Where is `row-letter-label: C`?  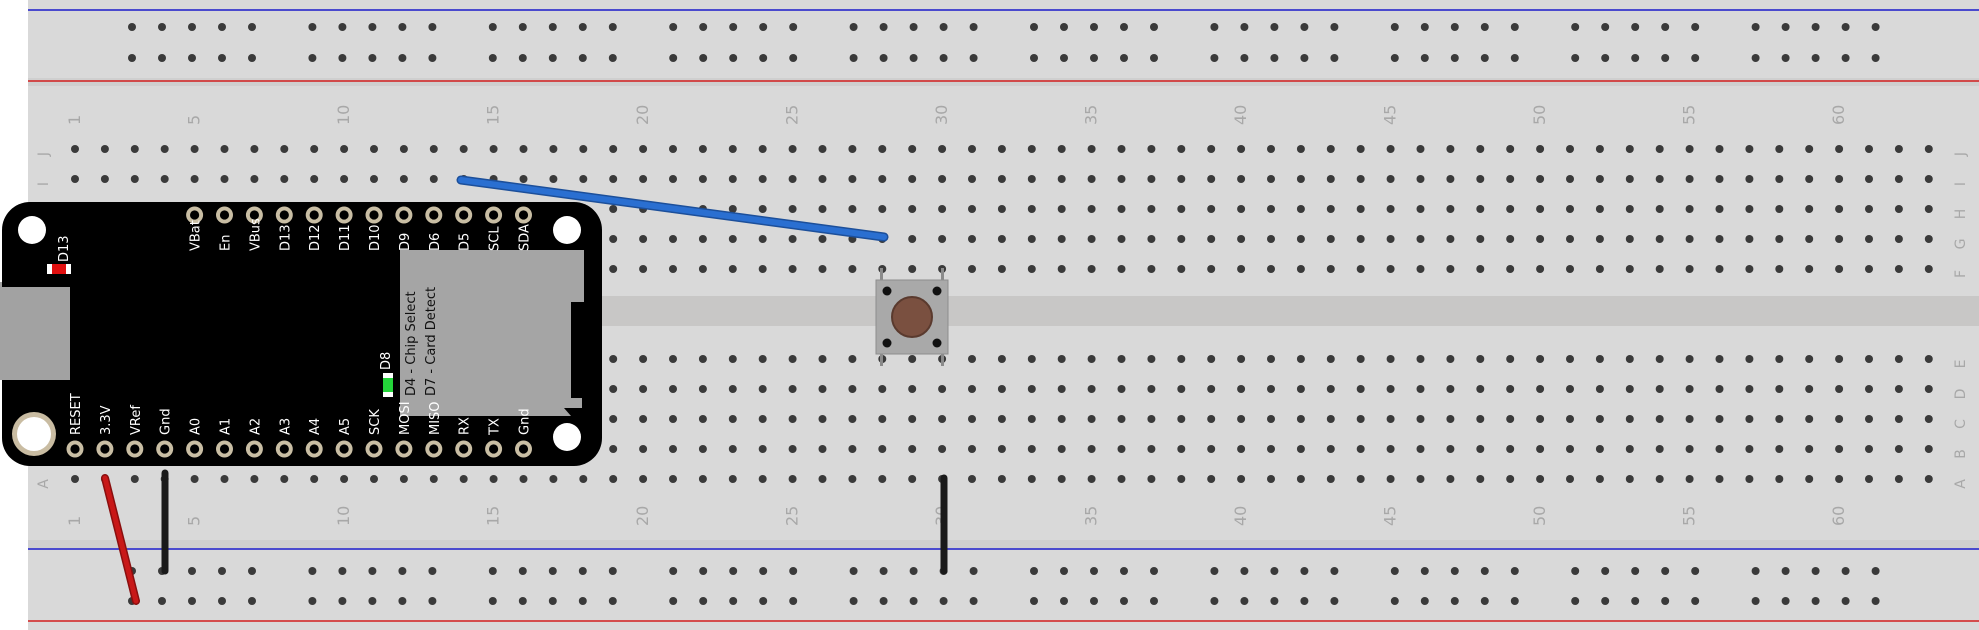 row-letter-label: C is located at coordinates (1961, 424).